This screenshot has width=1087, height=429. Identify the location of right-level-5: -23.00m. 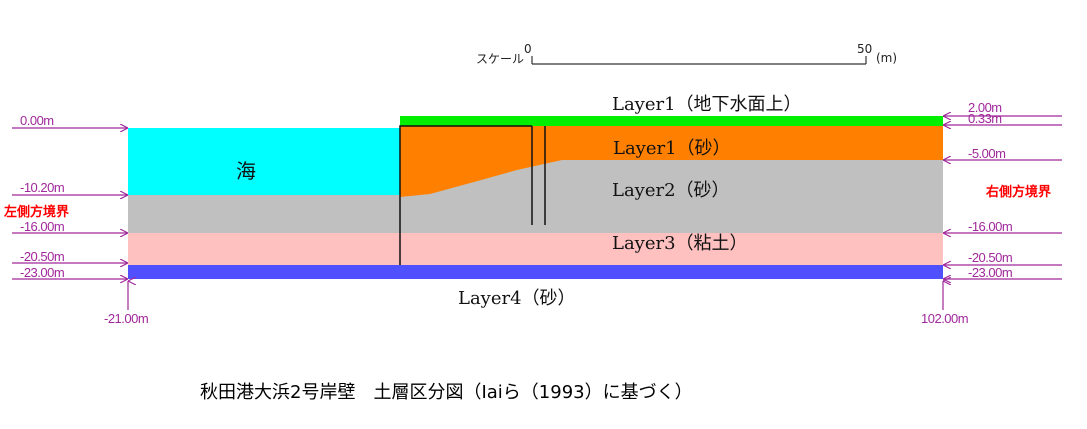
(990, 272).